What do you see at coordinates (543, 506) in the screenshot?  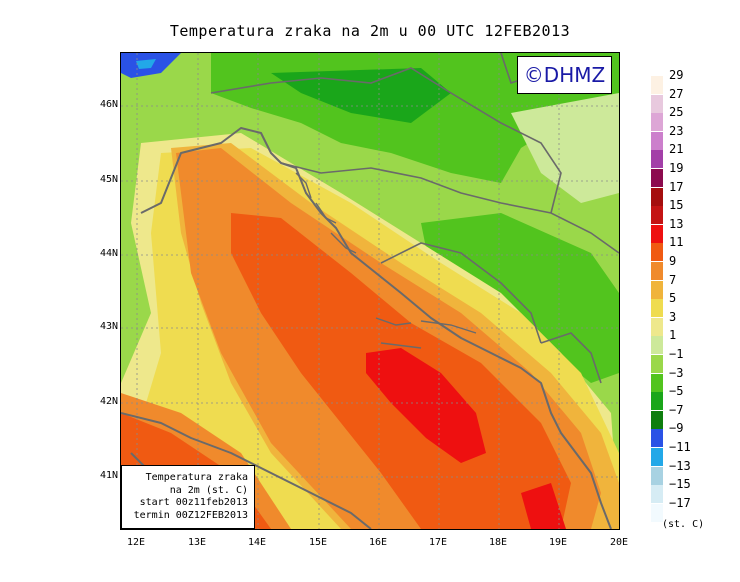 I see `zone-plus13-south` at bounding box center [543, 506].